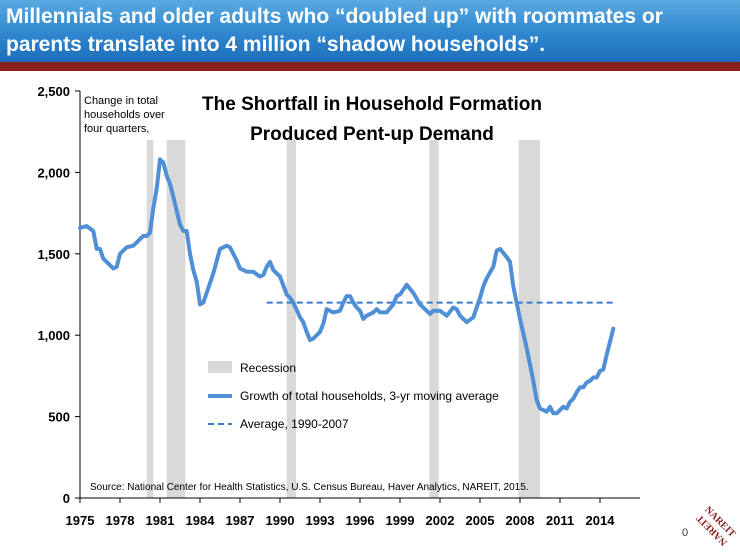  I want to click on x-tick-label: 1984, so click(201, 520).